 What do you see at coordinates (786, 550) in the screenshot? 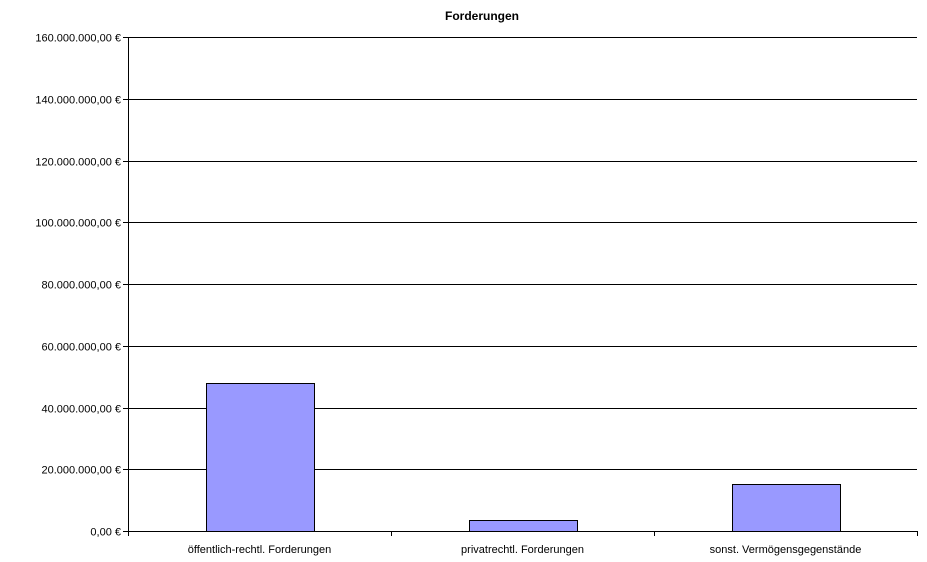
I see `x-category-label: sonst. Vermögensgegenstände` at bounding box center [786, 550].